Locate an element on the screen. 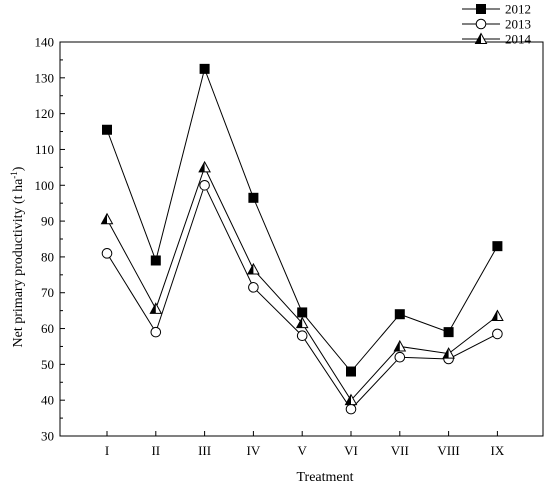 Image resolution: width=550 pixels, height=487 pixels. y-tick-label: 90 is located at coordinates (47, 221).